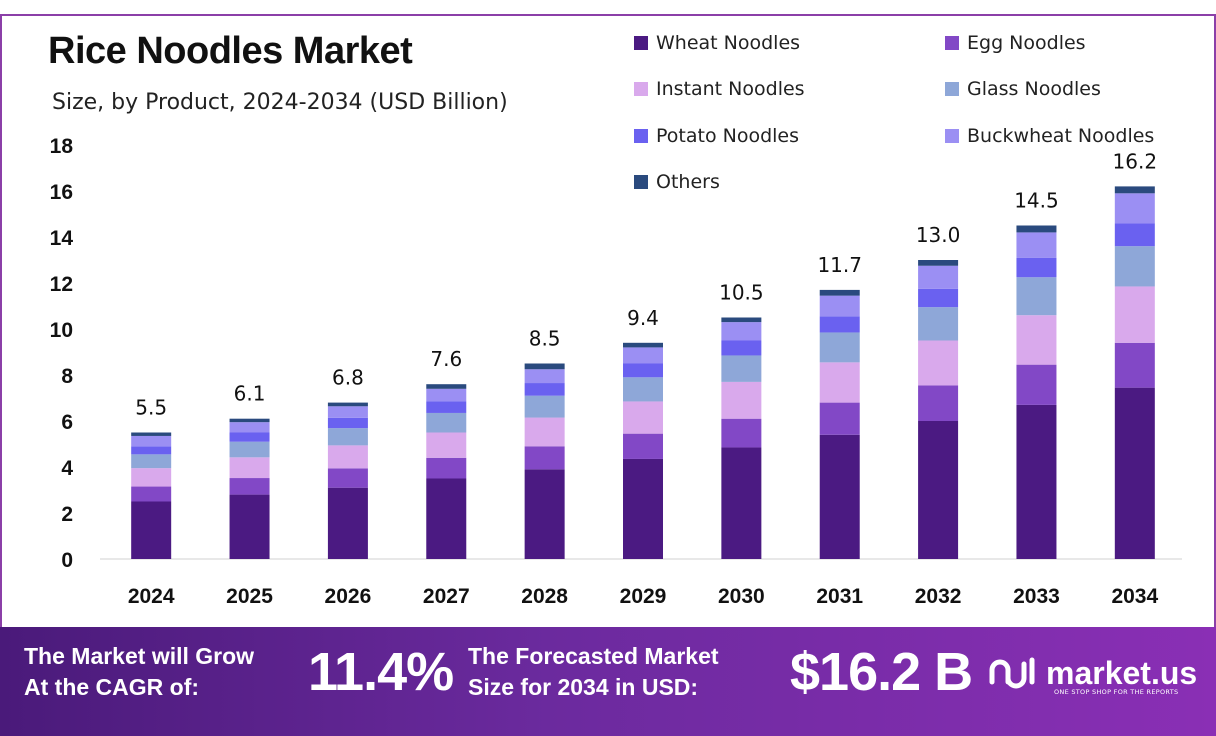 This screenshot has width=1216, height=736. What do you see at coordinates (1036, 596) in the screenshot?
I see `x-tick-label: 2033` at bounding box center [1036, 596].